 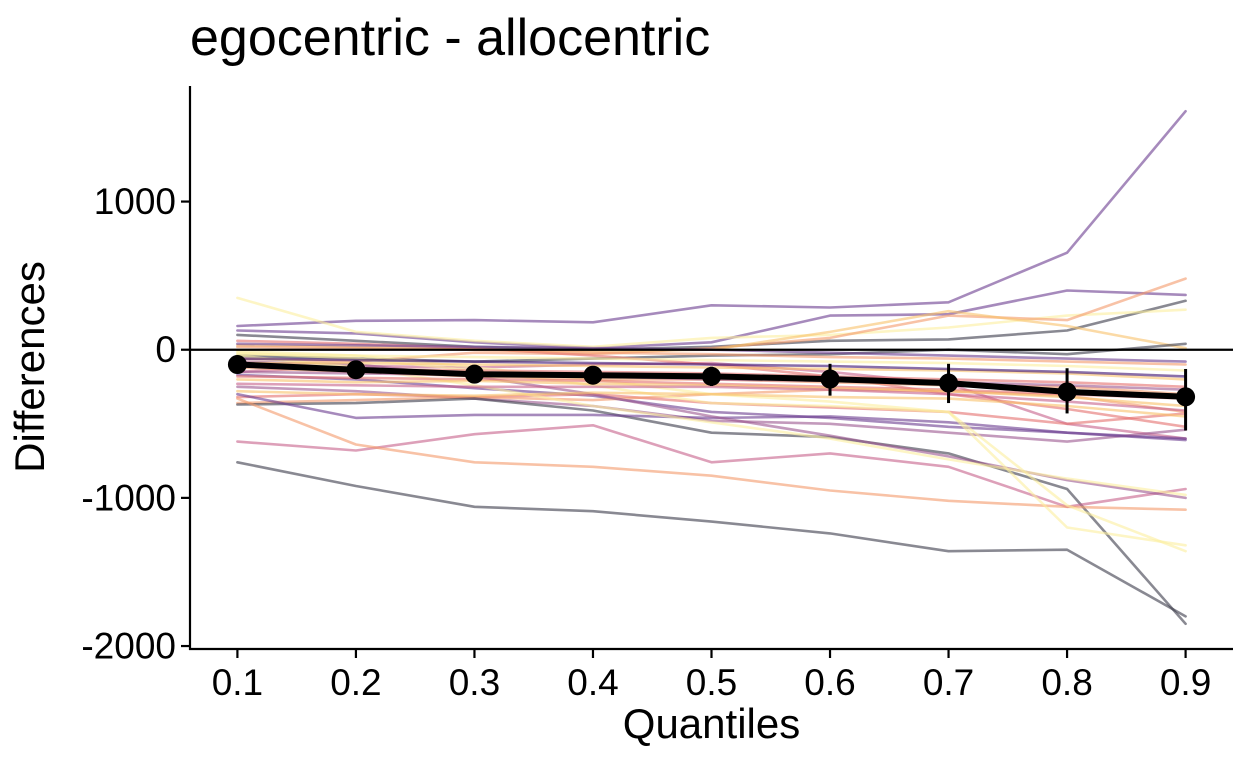 I want to click on x-tick-label: 0.3, so click(x=474, y=682).